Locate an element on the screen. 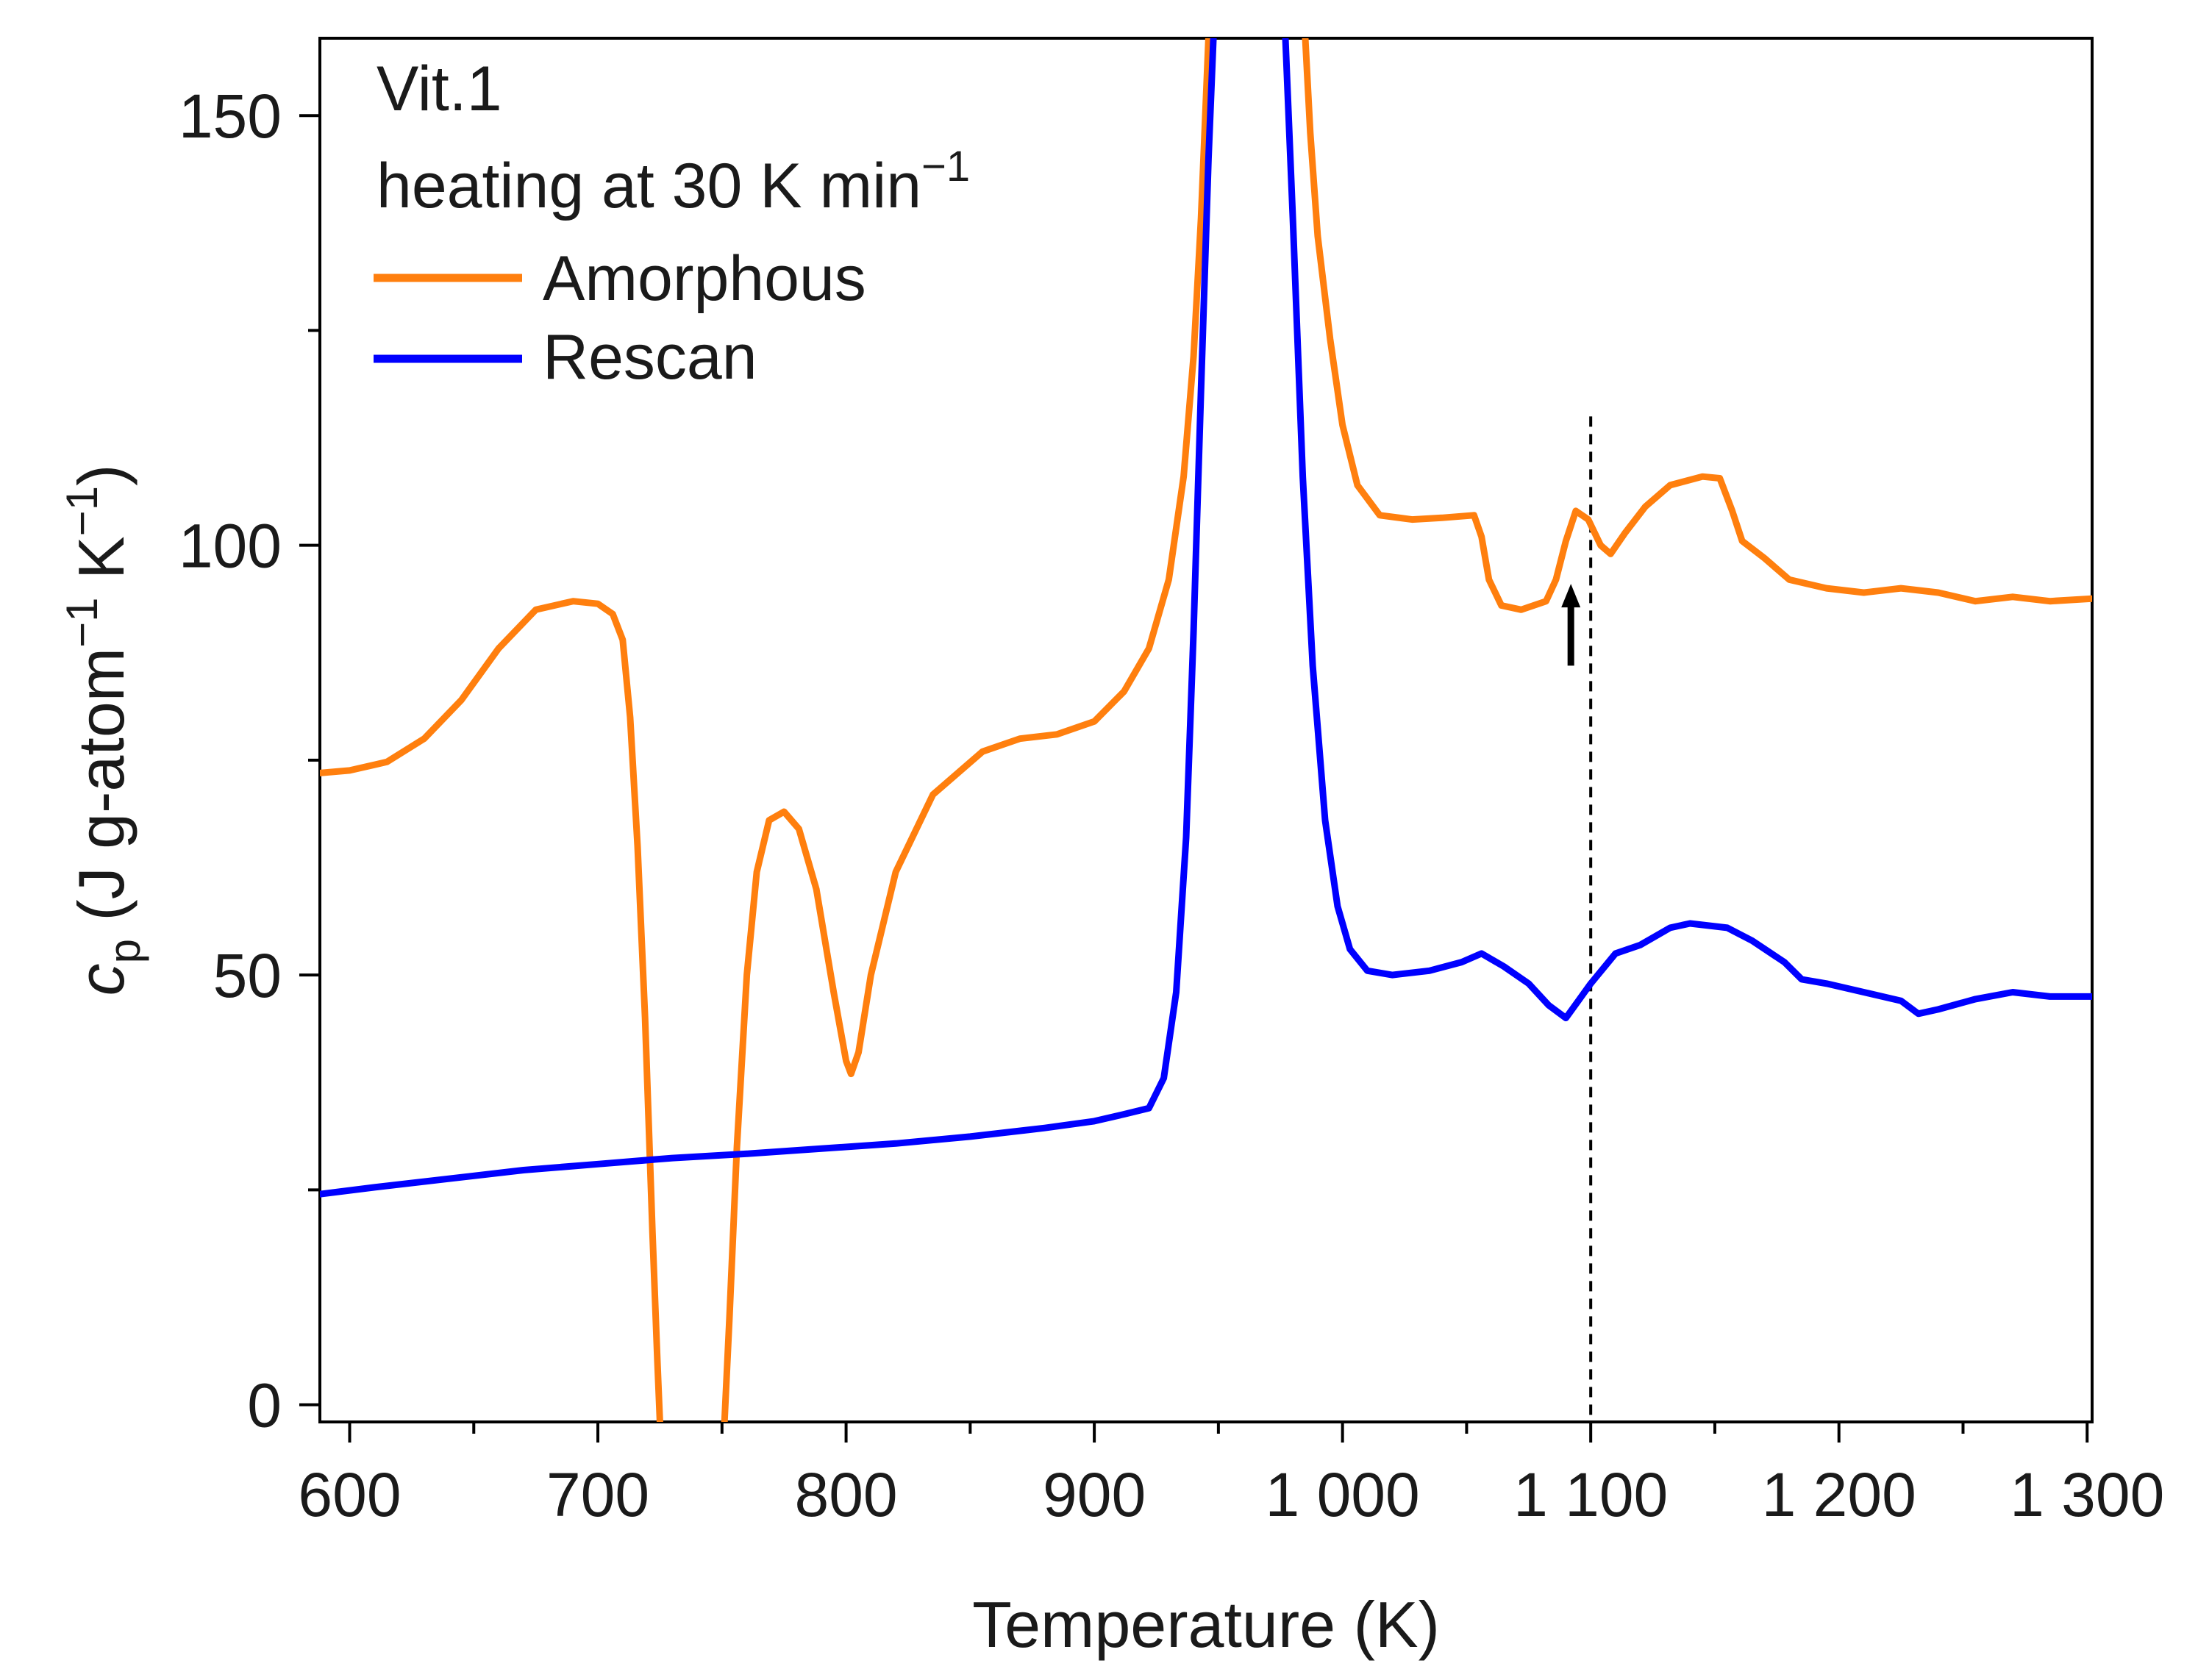 This screenshot has height=1680, width=2198. x-tick-label: 800 is located at coordinates (845, 1494).